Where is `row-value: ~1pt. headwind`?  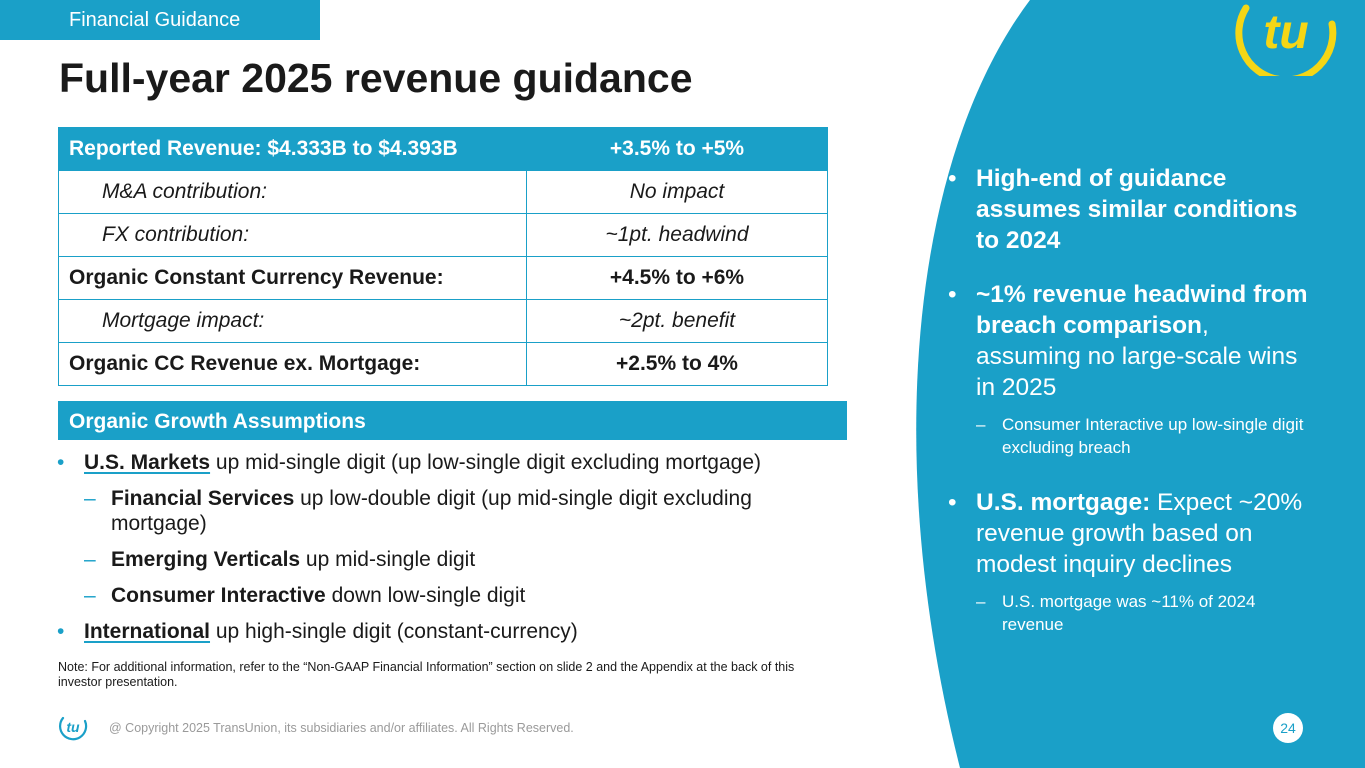
row-value: ~1pt. headwind is located at coordinates (677, 235).